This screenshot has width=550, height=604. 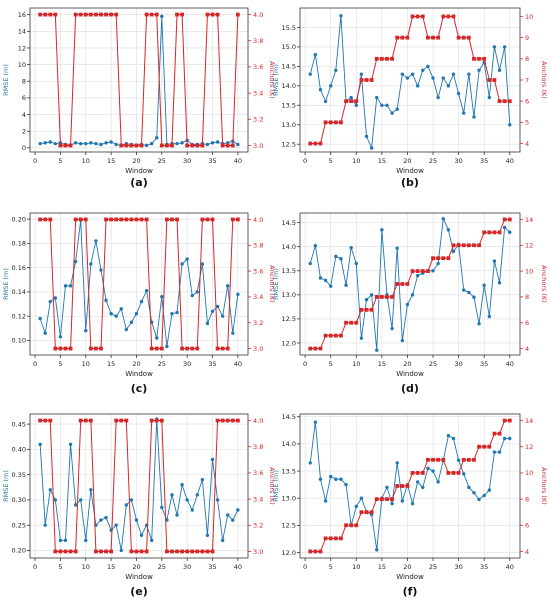 What do you see at coordinates (289, 444) in the screenshot?
I see `y-left-tick-label: 14.0` at bounding box center [289, 444].